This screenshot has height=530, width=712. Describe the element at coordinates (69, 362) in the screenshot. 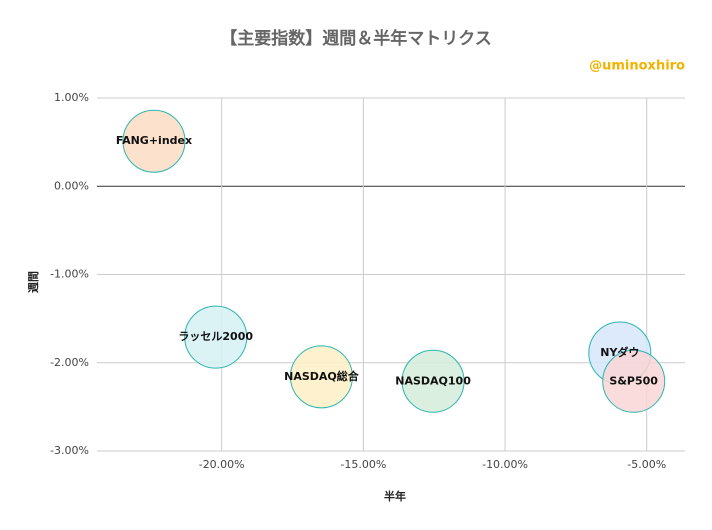

I see `y-tick-label: -2.00%` at that location.